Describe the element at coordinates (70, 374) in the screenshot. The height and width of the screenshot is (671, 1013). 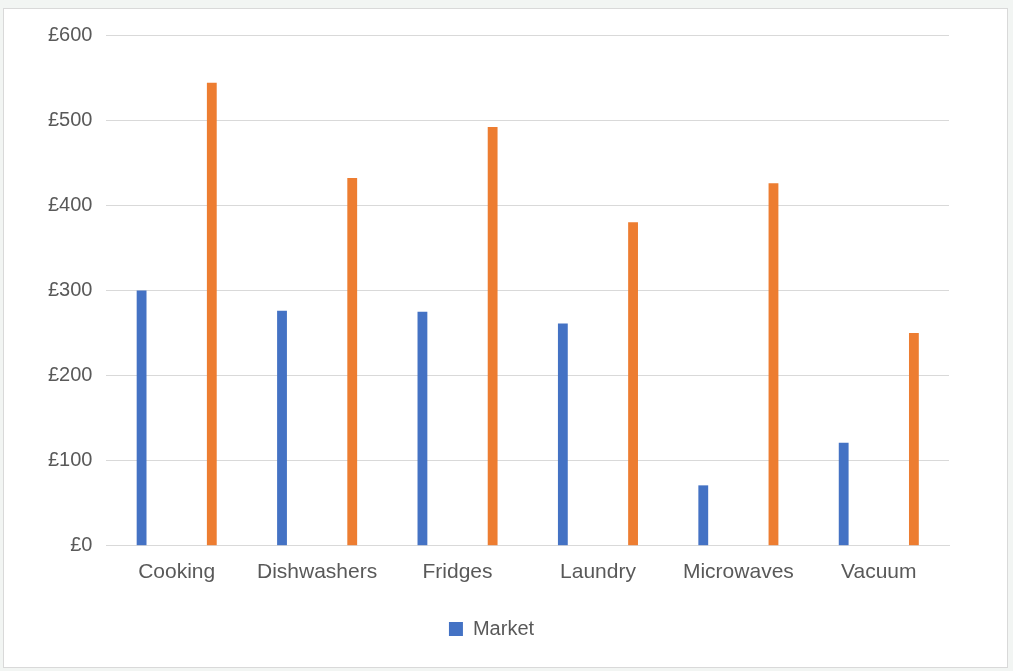
I see `y-tick-label: £200` at that location.